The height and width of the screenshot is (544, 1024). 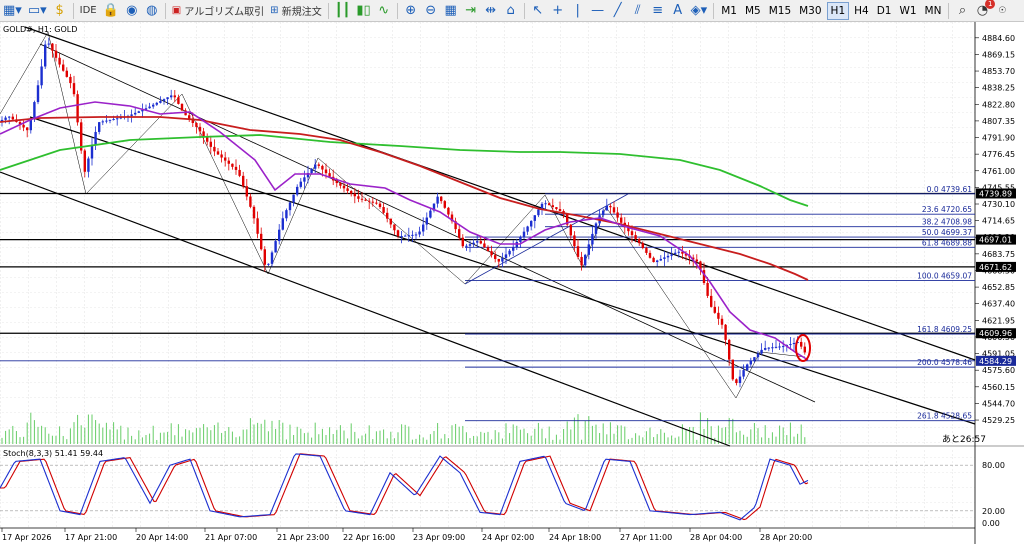 What do you see at coordinates (995, 361) in the screenshot?
I see `level-tag-label: 4584.29` at bounding box center [995, 361].